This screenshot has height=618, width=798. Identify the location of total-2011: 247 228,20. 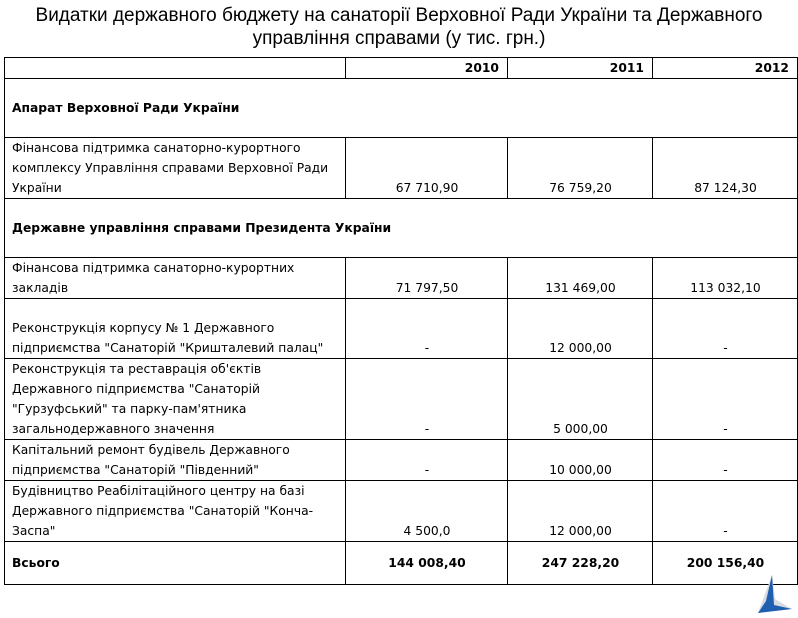
(580, 563).